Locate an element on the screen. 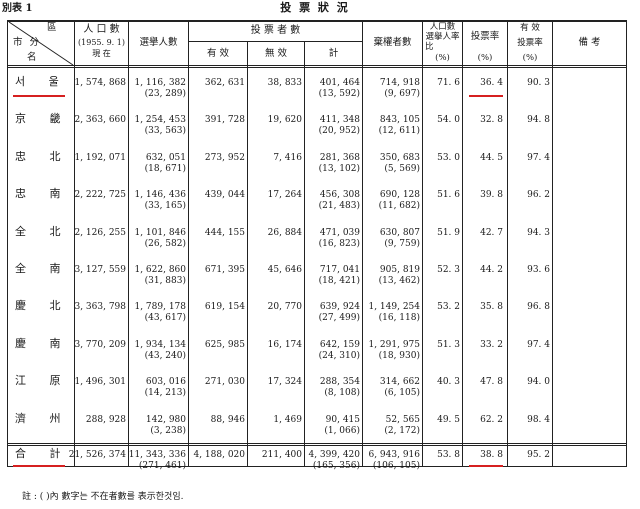 This screenshot has height=509, width=640. cell-invalid: 45, 646 is located at coordinates (284, 270).